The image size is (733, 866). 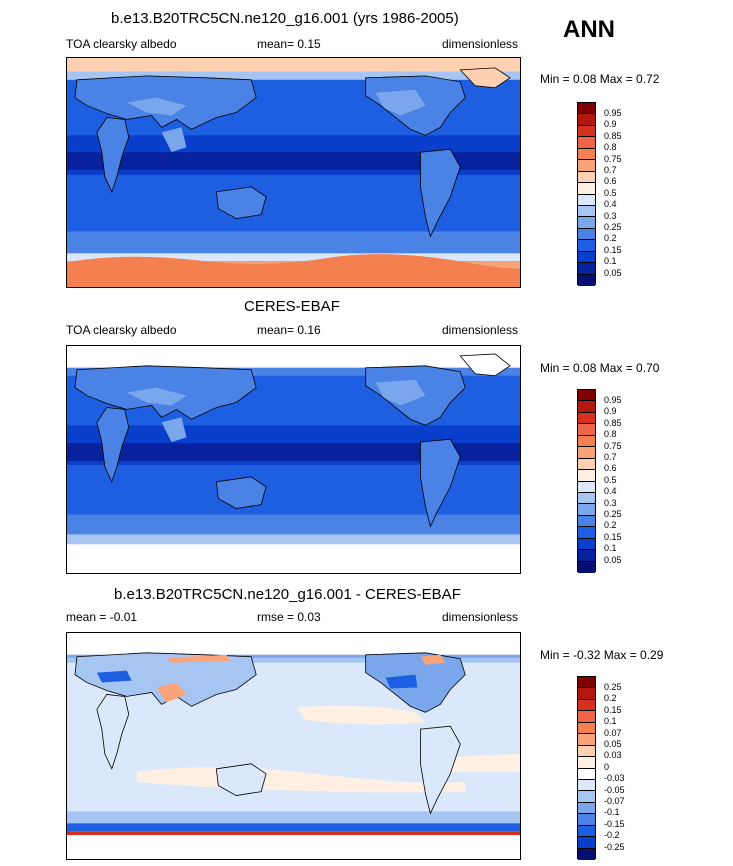 What do you see at coordinates (586, 194) in the screenshot?
I see `panel1-colorbar` at bounding box center [586, 194].